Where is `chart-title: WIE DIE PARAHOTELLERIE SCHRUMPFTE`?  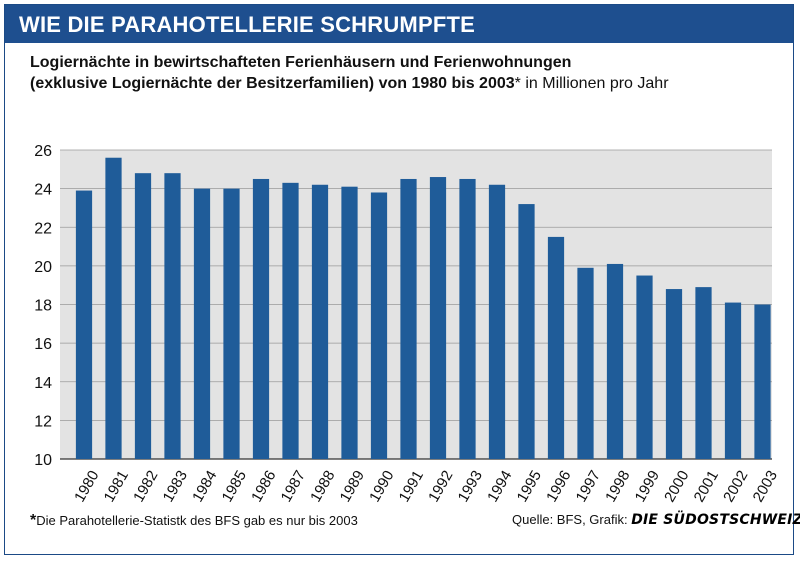
chart-title: WIE DIE PARAHOTELLERIE SCHRUMPFTE is located at coordinates (247, 24).